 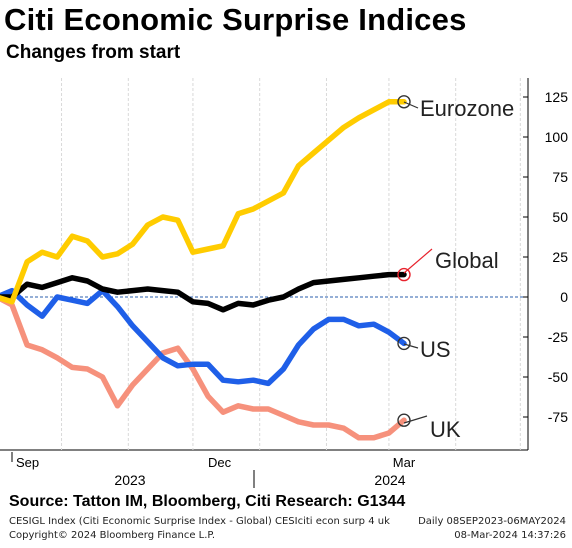 I want to click on series-line-us, so click(x=203, y=337).